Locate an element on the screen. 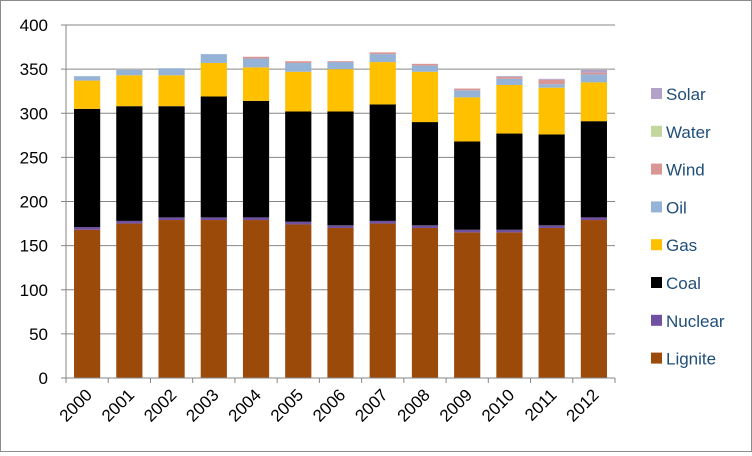 This screenshot has height=456, width=752. bar-segment-lignite-2001 is located at coordinates (129, 300).